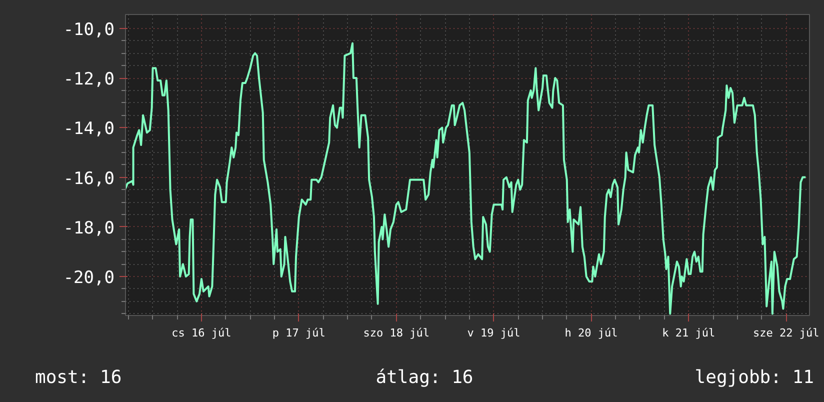  What do you see at coordinates (689, 333) in the screenshot?
I see `x-tick-label: k 21 júl` at bounding box center [689, 333].